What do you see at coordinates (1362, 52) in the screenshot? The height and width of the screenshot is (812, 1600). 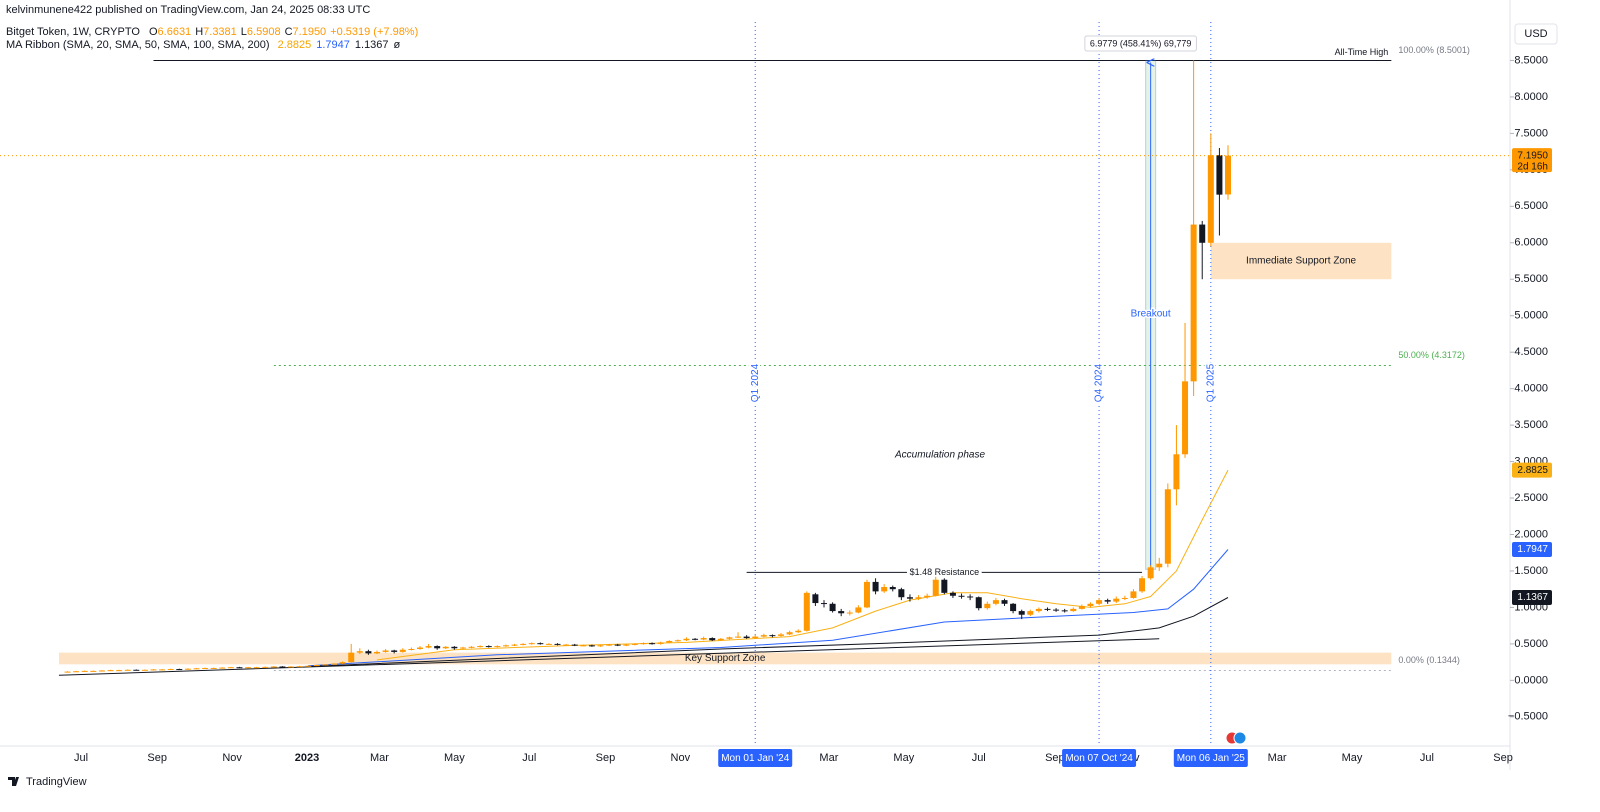 I see `level-name: All-Time High` at bounding box center [1362, 52].